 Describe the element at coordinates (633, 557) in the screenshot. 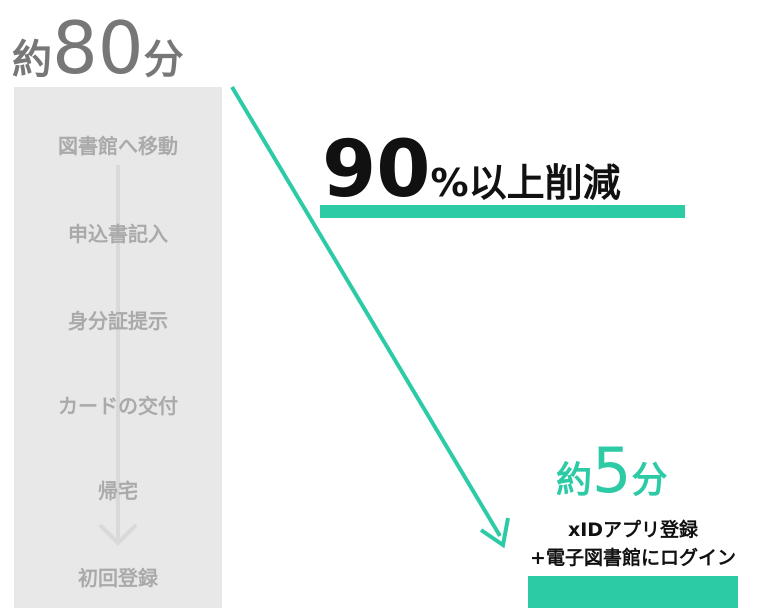

I see `after-line: +電子図書館にログイン` at that location.